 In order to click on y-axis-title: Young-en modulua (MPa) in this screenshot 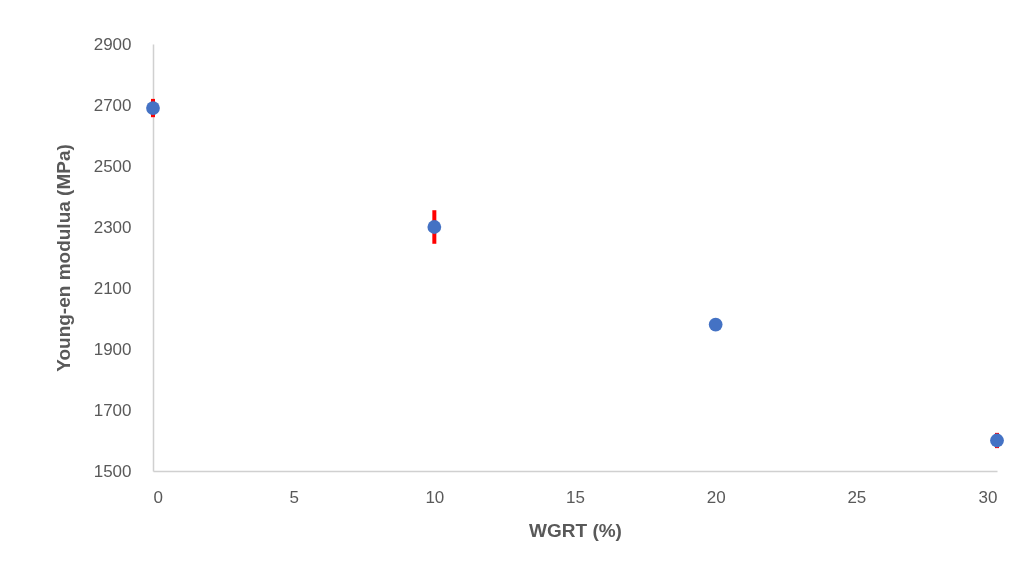, I will do `click(63, 258)`.